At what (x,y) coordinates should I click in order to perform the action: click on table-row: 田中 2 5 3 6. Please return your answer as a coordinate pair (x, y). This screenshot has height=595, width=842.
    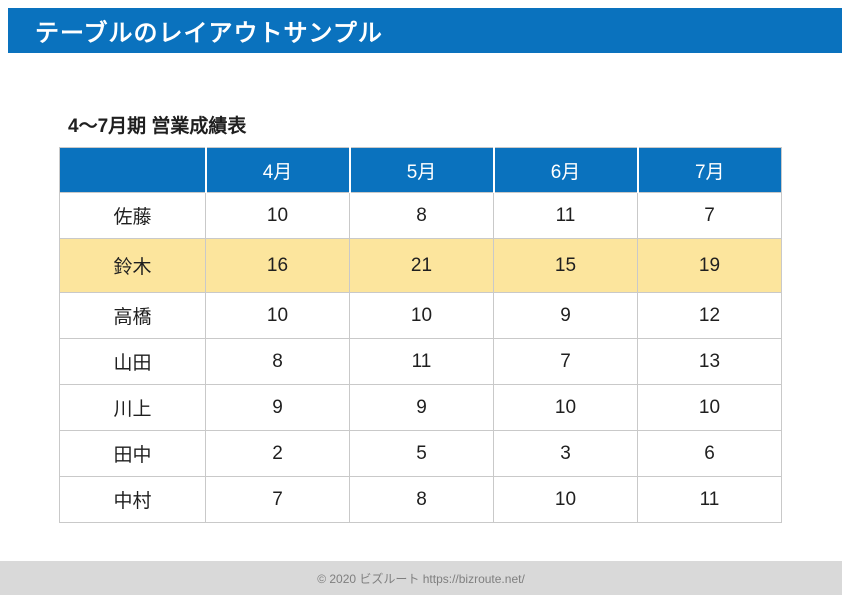
    Looking at the image, I should click on (420, 453).